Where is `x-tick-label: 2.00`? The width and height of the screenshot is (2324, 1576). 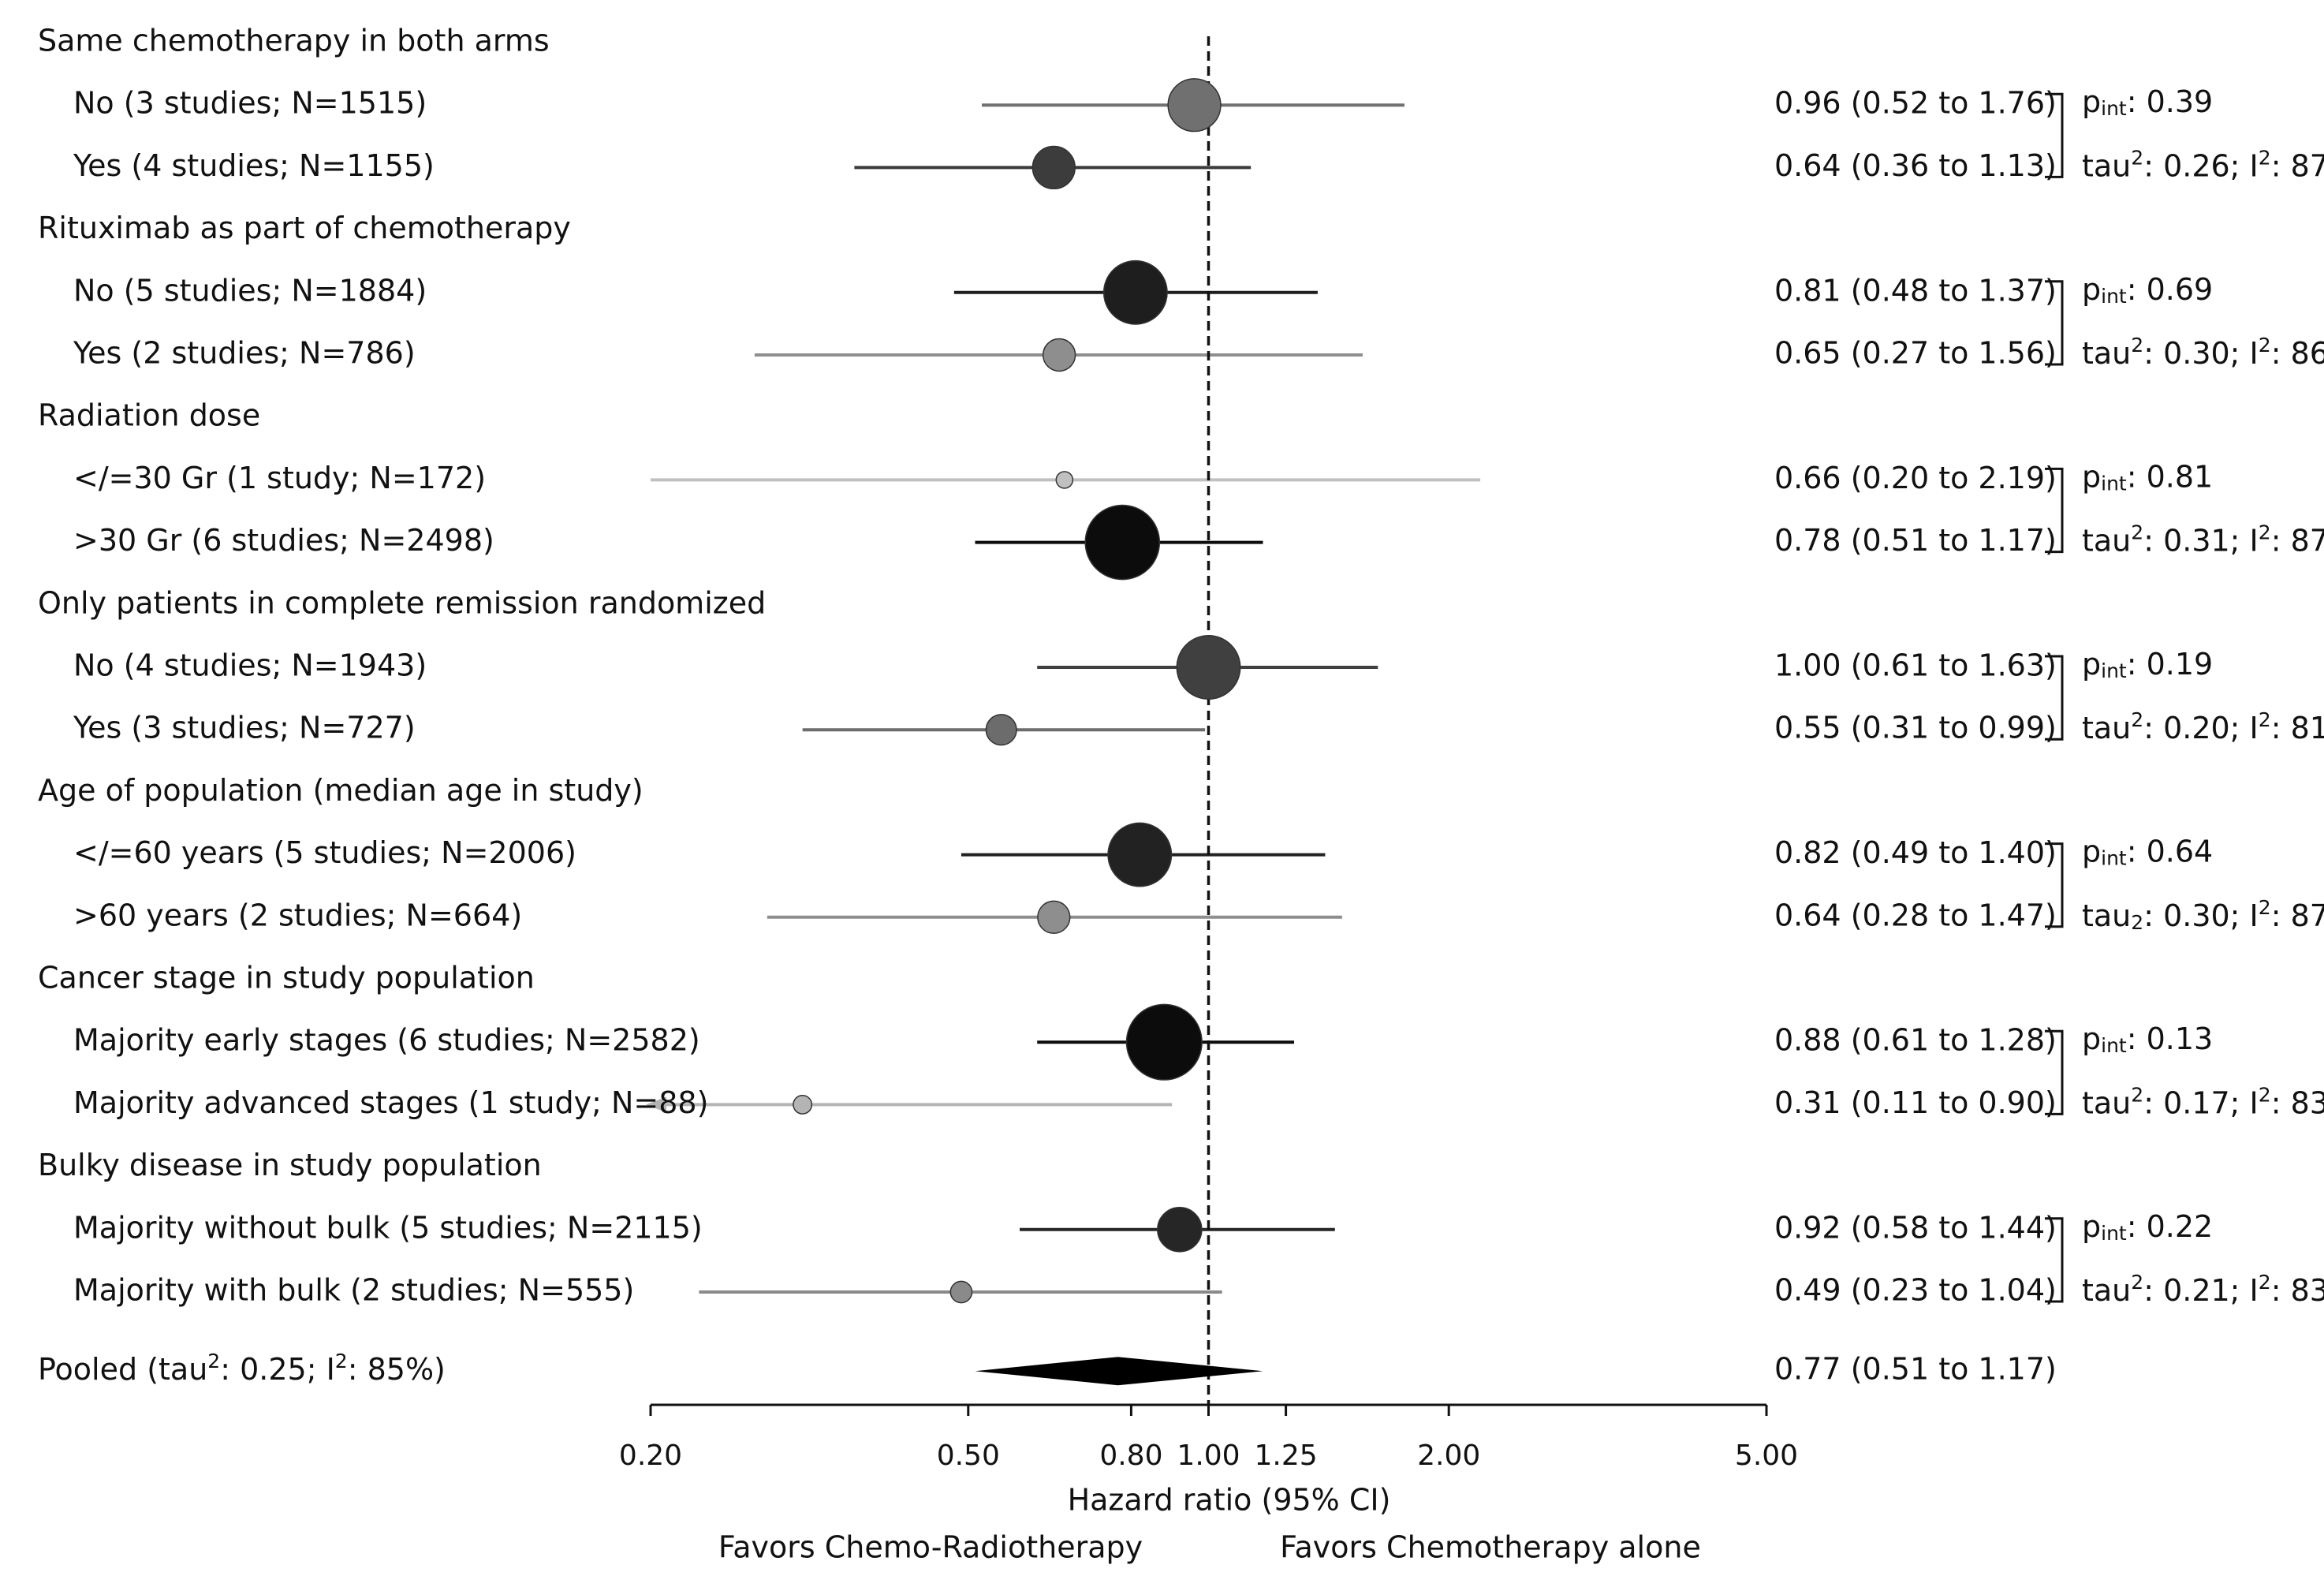
x-tick-label: 2.00 is located at coordinates (1448, 1456).